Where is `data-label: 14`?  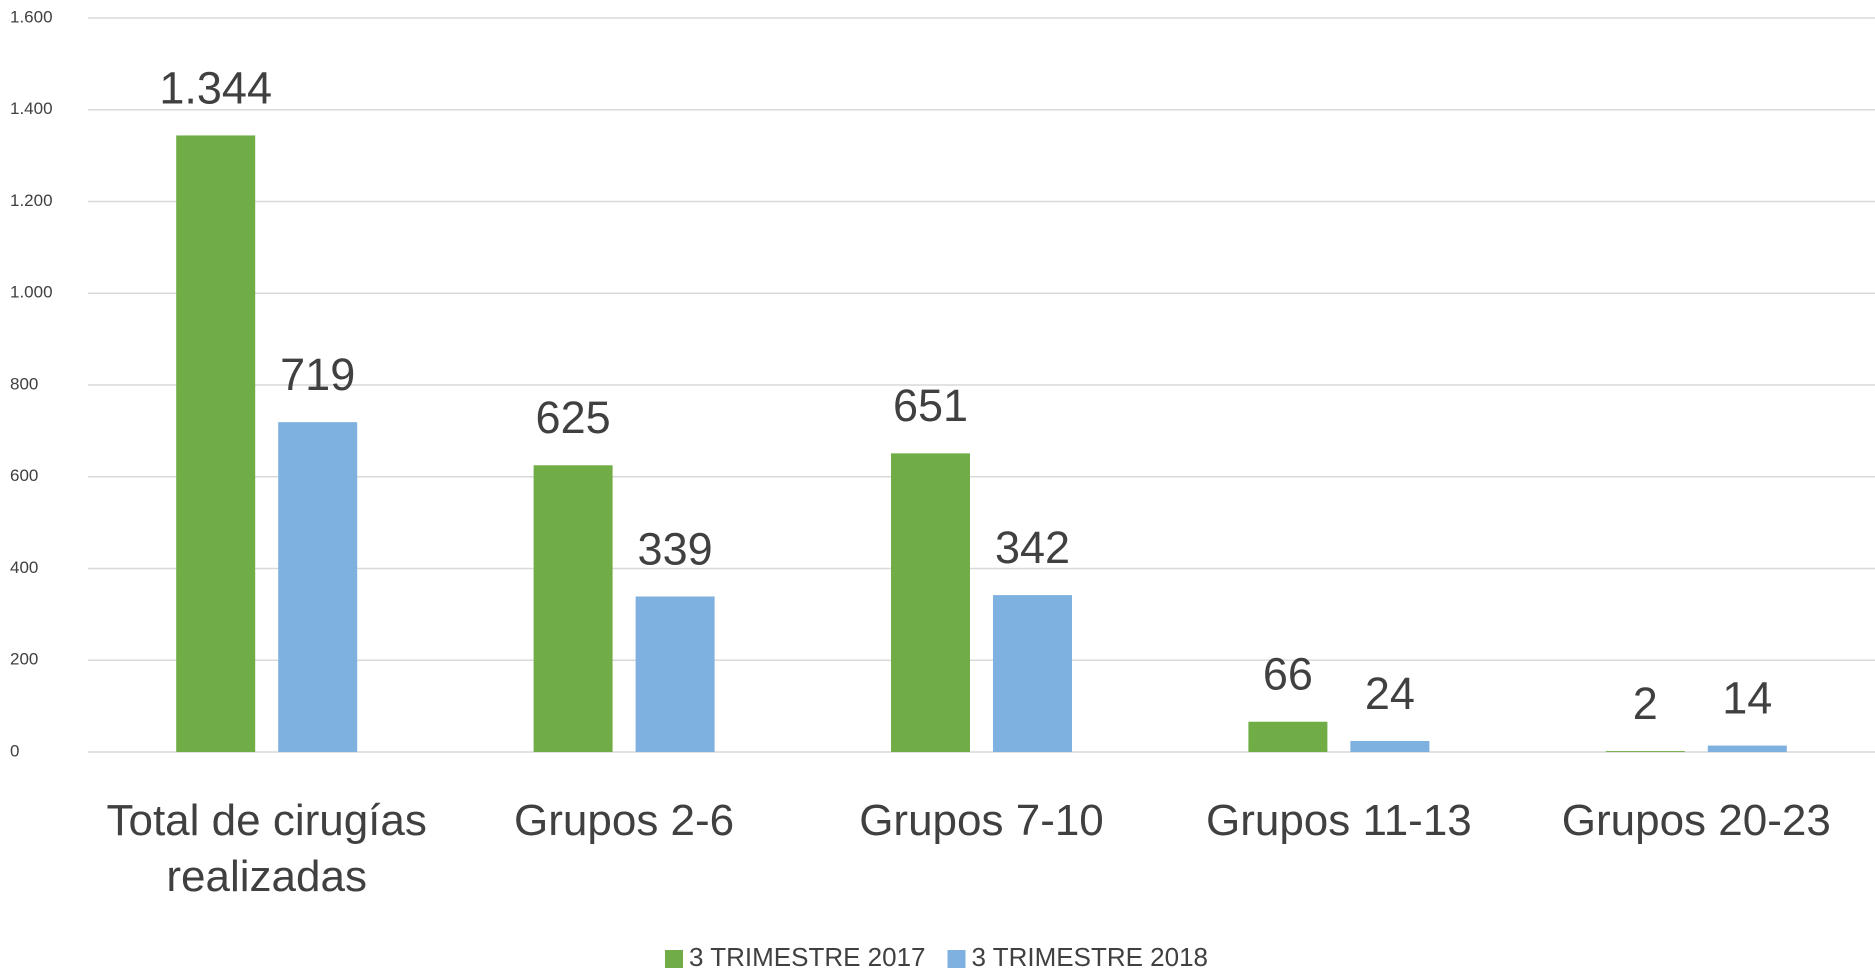 data-label: 14 is located at coordinates (1747, 697).